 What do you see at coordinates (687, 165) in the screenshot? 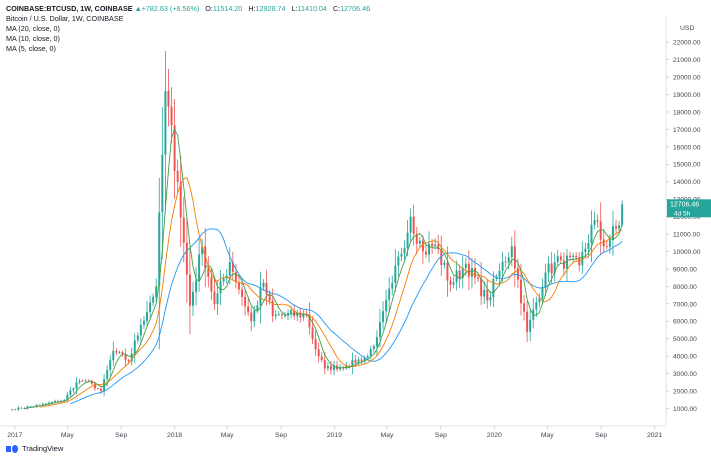
I see `price-tick-label: 15000.00` at bounding box center [687, 165].